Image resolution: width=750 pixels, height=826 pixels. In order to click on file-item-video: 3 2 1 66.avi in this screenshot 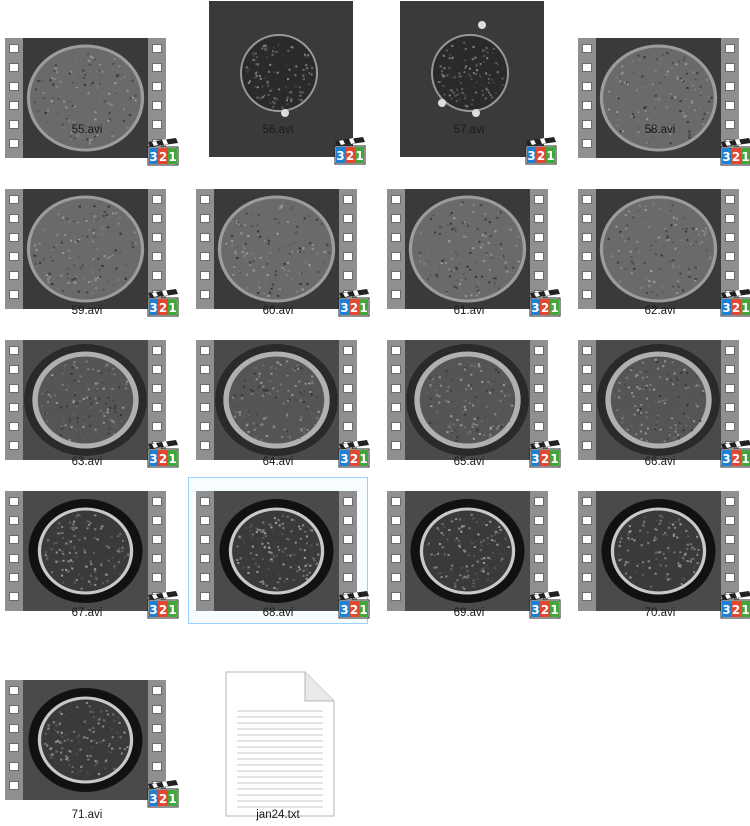, I will do `click(660, 399)`.